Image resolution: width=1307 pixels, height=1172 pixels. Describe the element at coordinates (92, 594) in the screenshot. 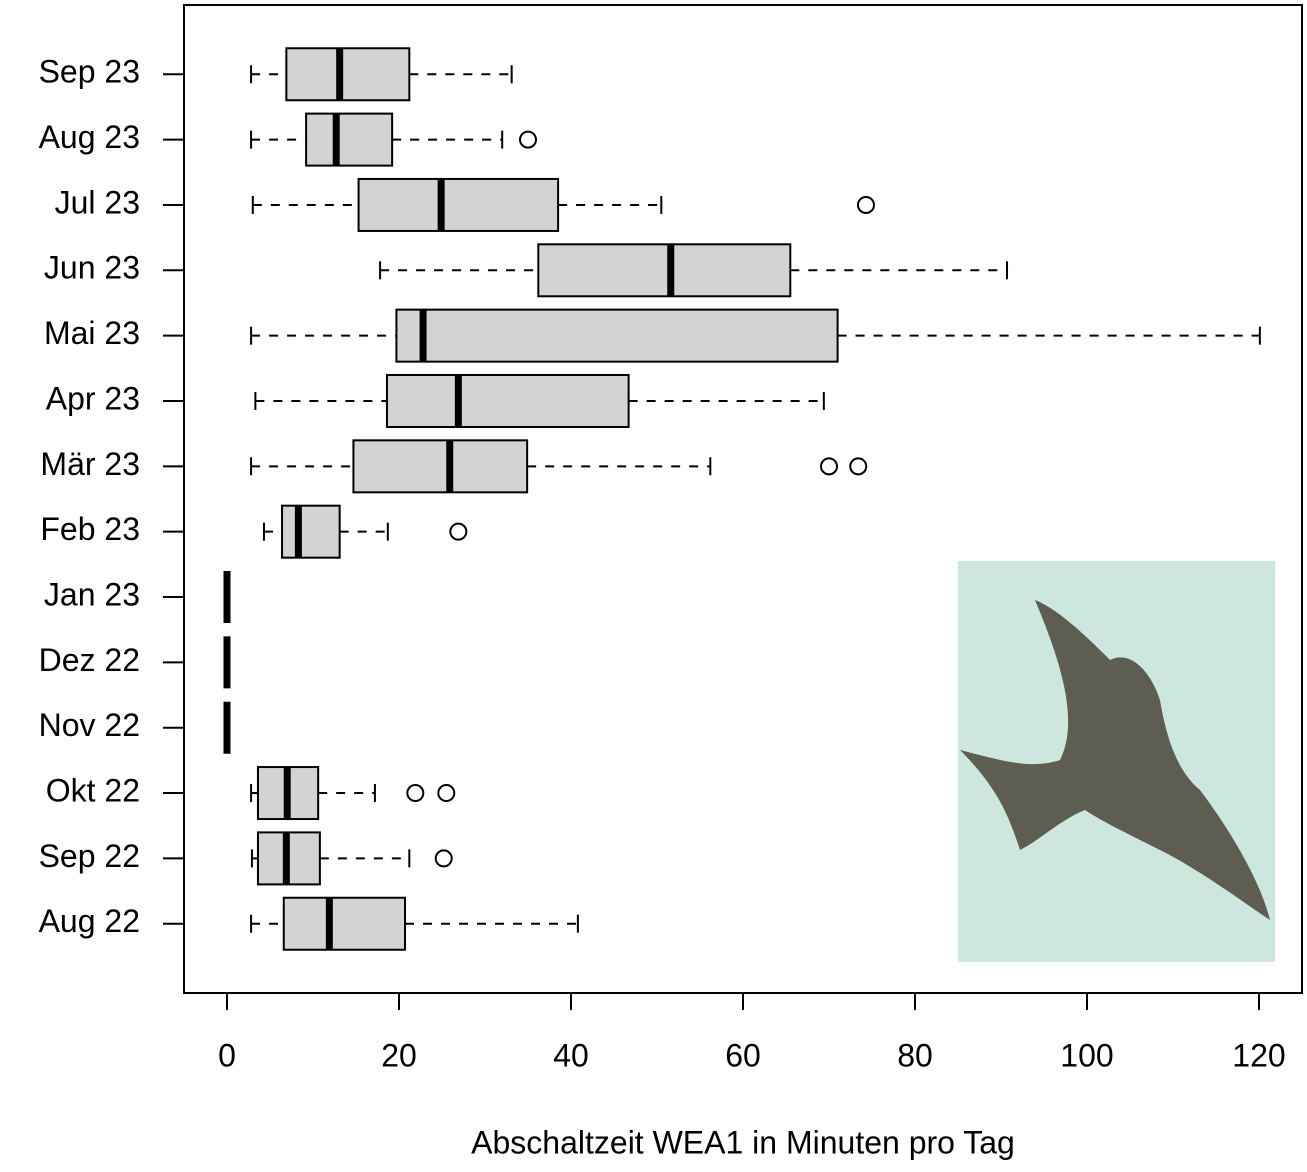

I see `y-tick-label: Jan 23` at that location.